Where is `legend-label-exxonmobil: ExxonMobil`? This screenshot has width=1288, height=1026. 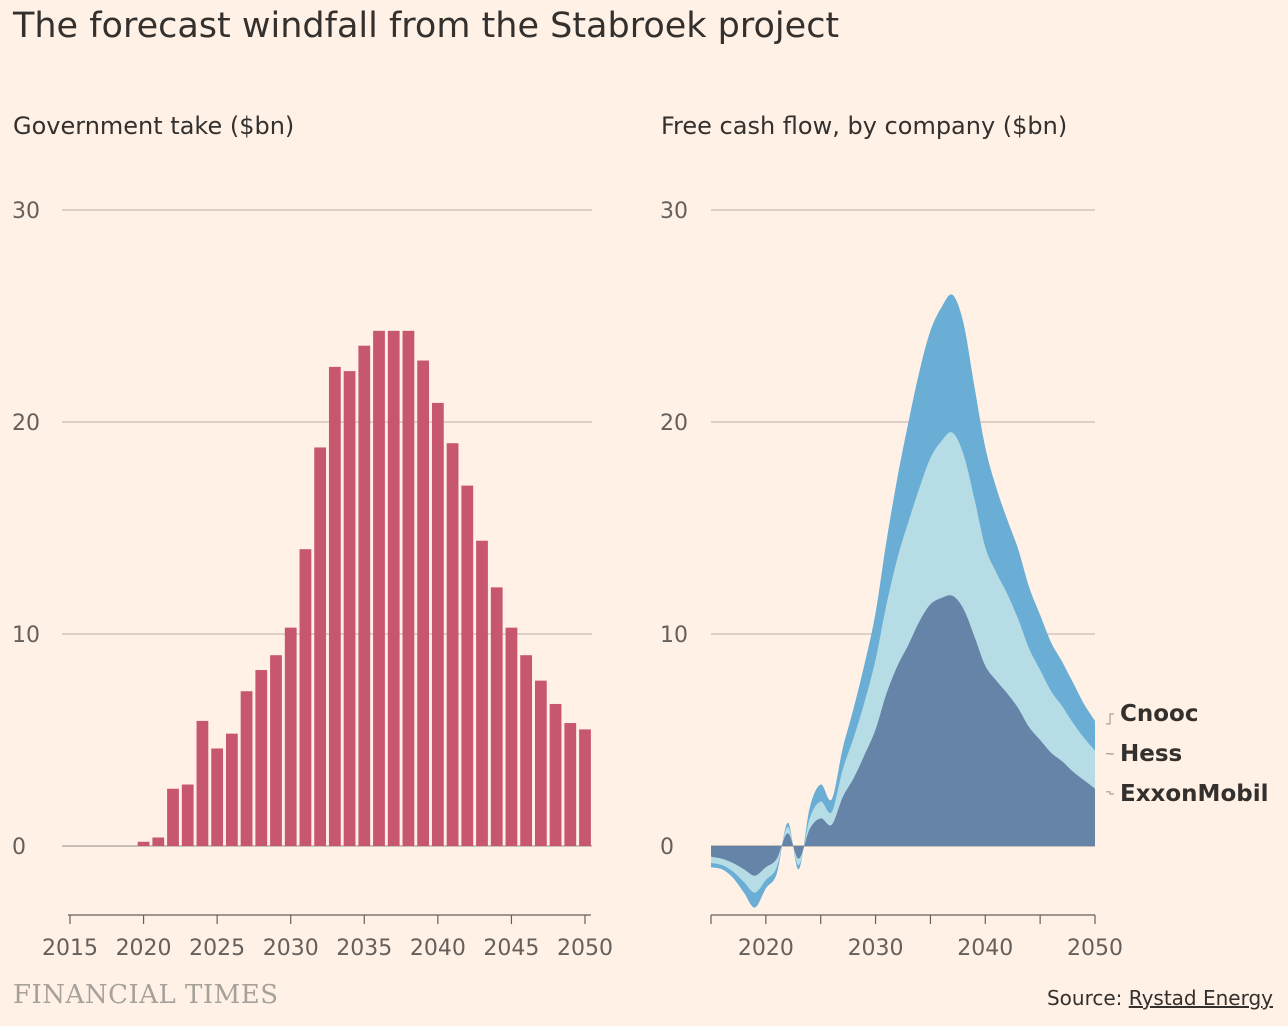
legend-label-exxonmobil: ExxonMobil is located at coordinates (1194, 794).